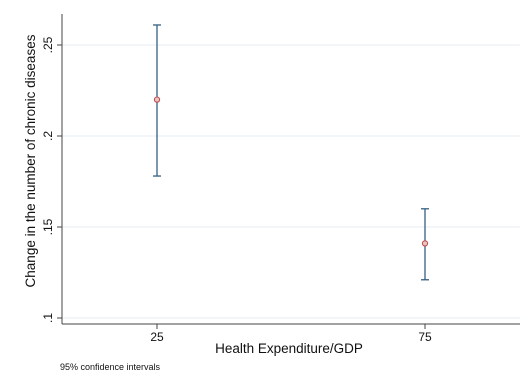 Image resolution: width=528 pixels, height=390 pixels. What do you see at coordinates (48, 226) in the screenshot?
I see `y-tick-label: .15` at bounding box center [48, 226].